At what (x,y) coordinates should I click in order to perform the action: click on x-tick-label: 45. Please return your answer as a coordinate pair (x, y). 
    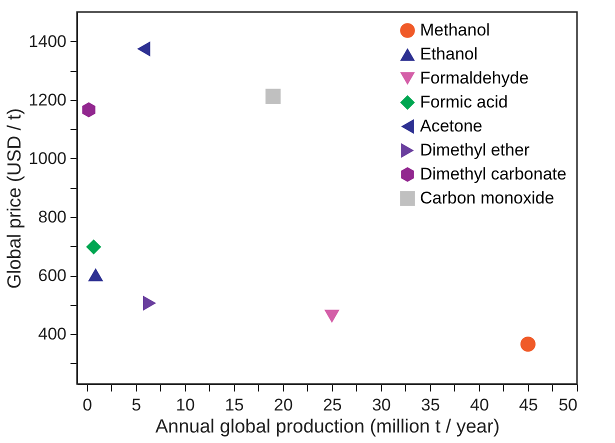
    Looking at the image, I should click on (528, 405).